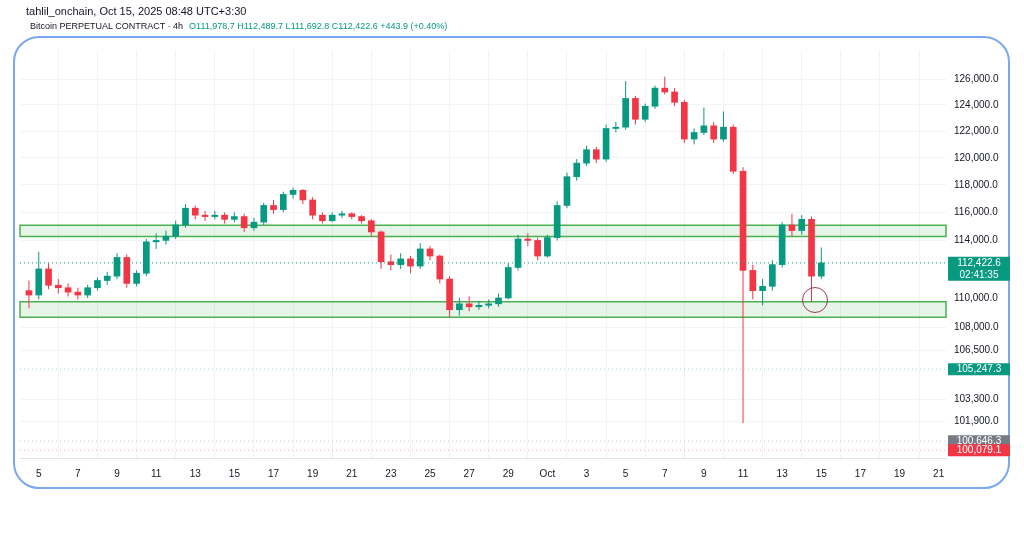 This screenshot has height=538, width=1024. Describe the element at coordinates (979, 274) in the screenshot. I see `text: 02:41:35` at that location.